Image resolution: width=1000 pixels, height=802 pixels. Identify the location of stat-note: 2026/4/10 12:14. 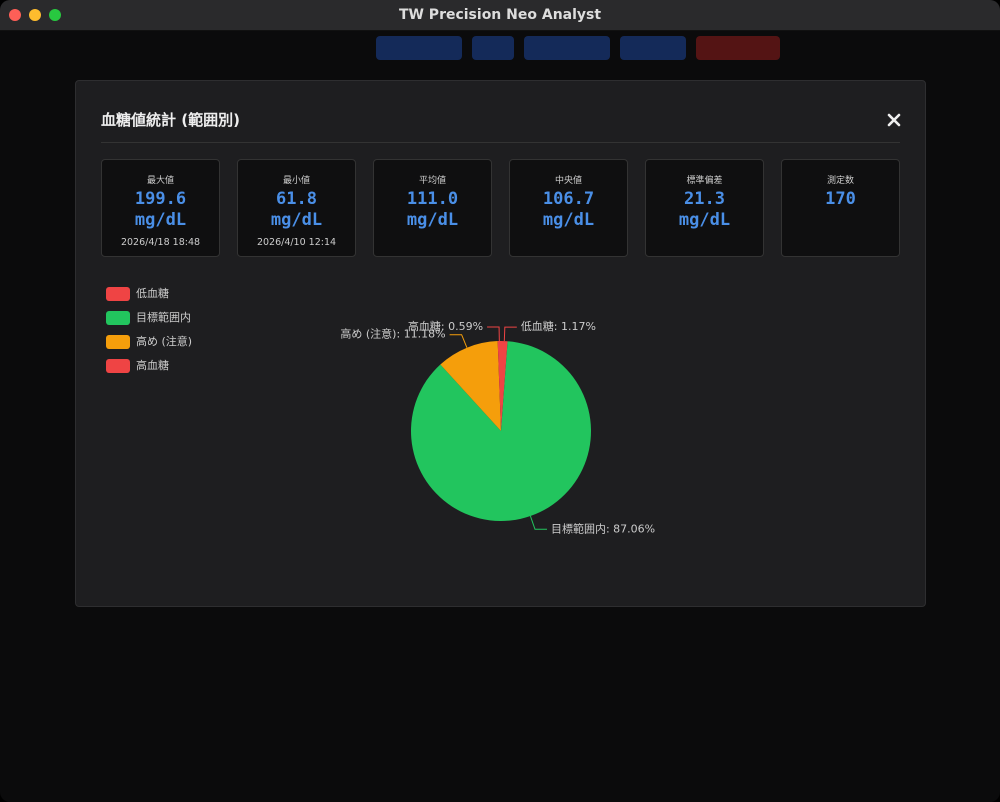
(296, 242).